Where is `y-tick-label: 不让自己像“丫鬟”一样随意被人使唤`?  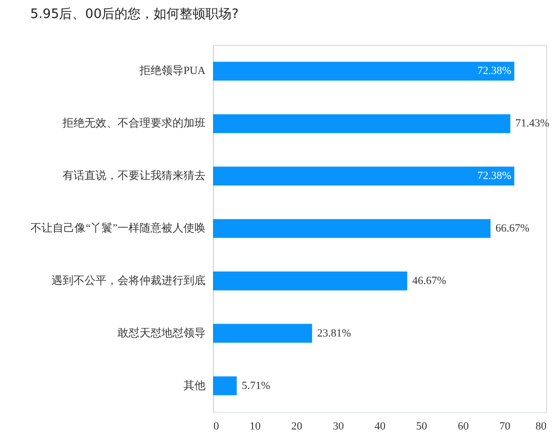
y-tick-label: 不让自己像“丫鬟”一样随意被人使唤 is located at coordinates (118, 228).